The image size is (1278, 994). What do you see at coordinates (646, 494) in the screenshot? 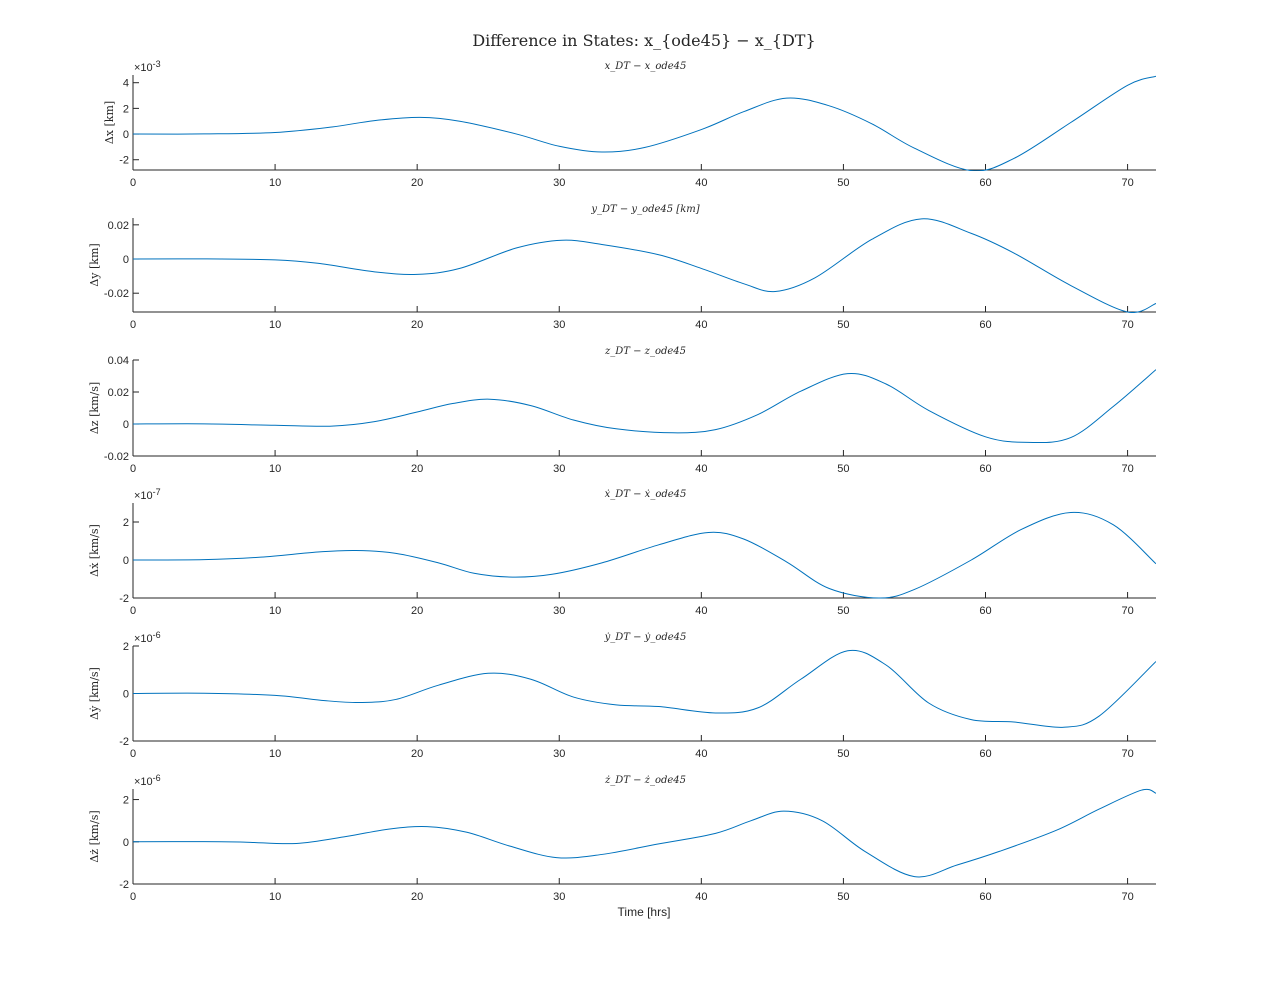
I see `subplot-title: ẋ_DT − ẋ_ode45` at bounding box center [646, 494].